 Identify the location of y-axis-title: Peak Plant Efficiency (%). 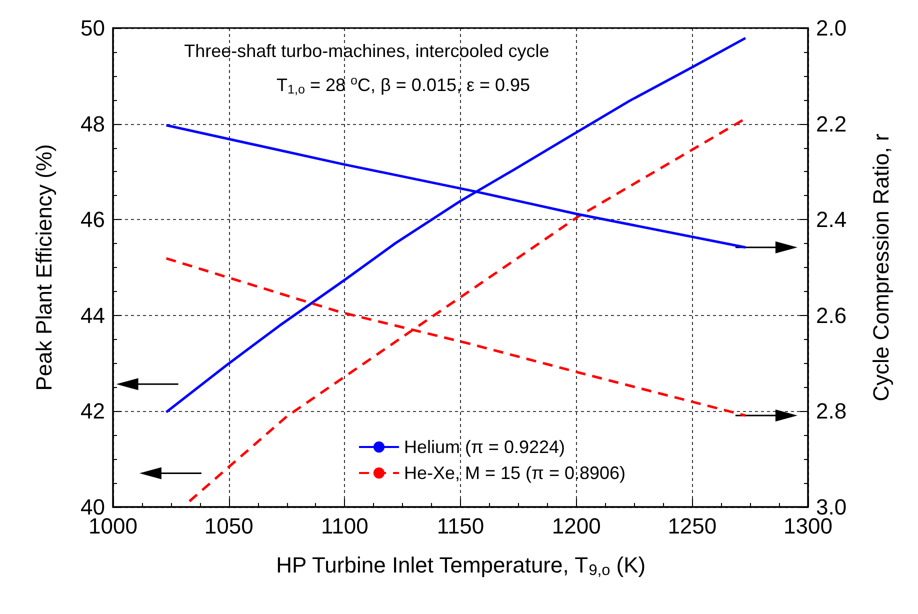
(44, 267).